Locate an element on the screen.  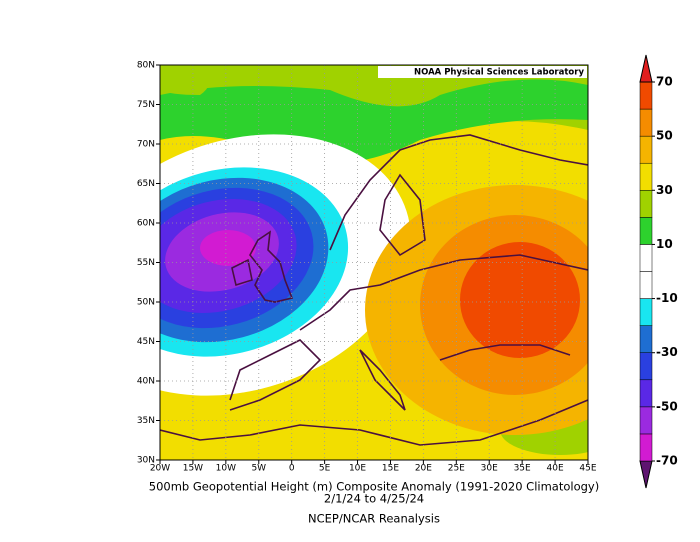
colorbar-label: -30 is located at coordinates (667, 352).